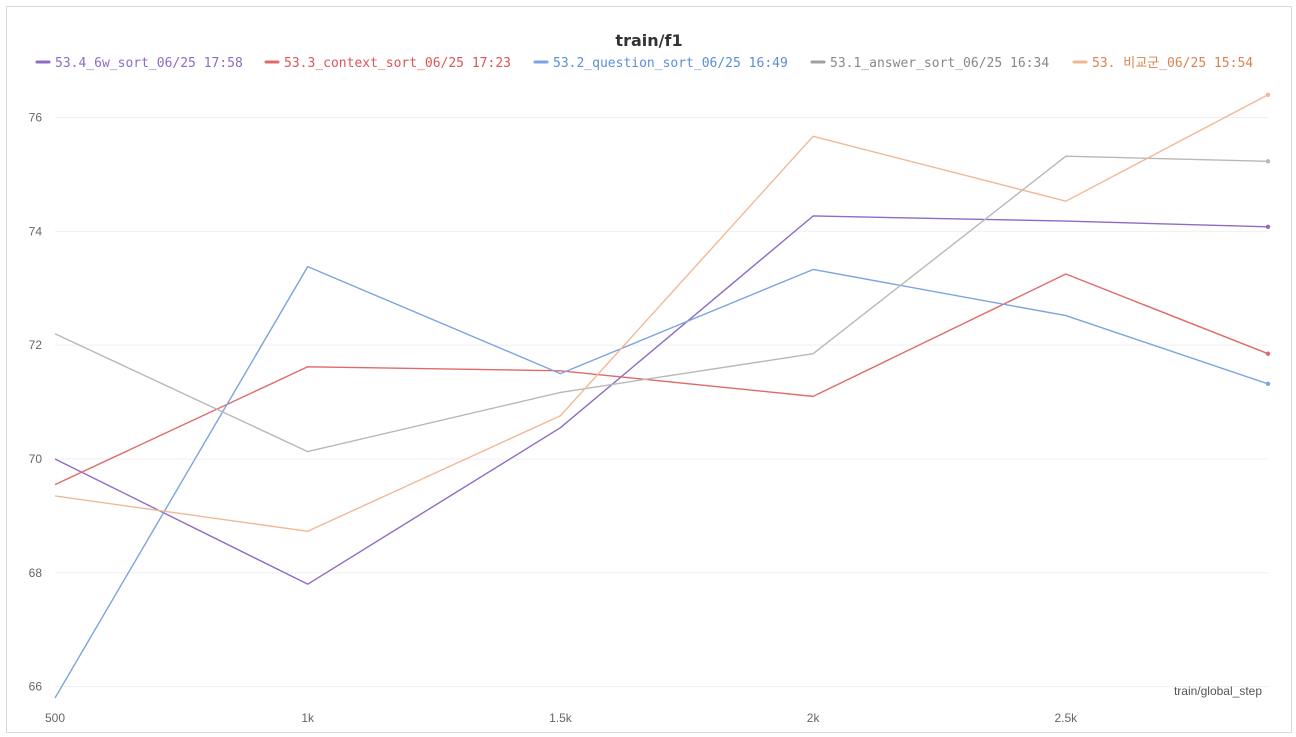  I want to click on x-tick-label: 1.5k, so click(561, 718).